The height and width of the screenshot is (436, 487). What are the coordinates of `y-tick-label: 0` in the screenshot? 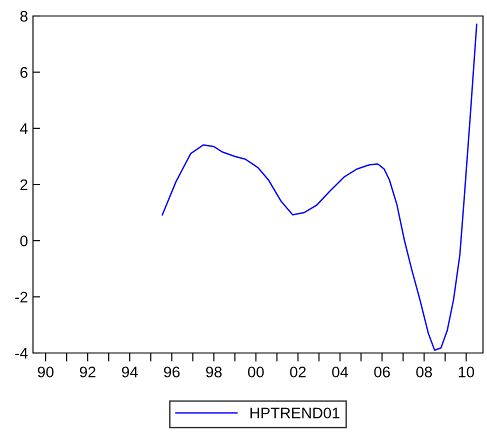 It's located at (24, 241).